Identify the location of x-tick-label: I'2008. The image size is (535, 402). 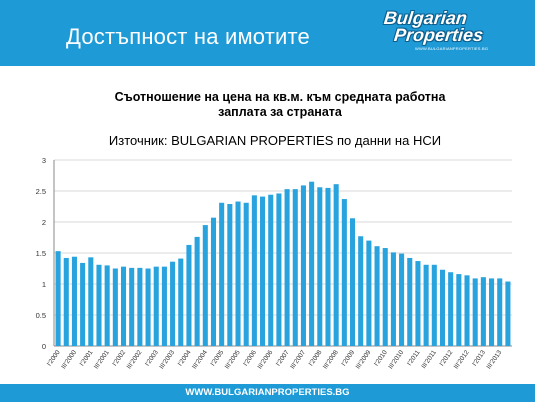
(316, 358).